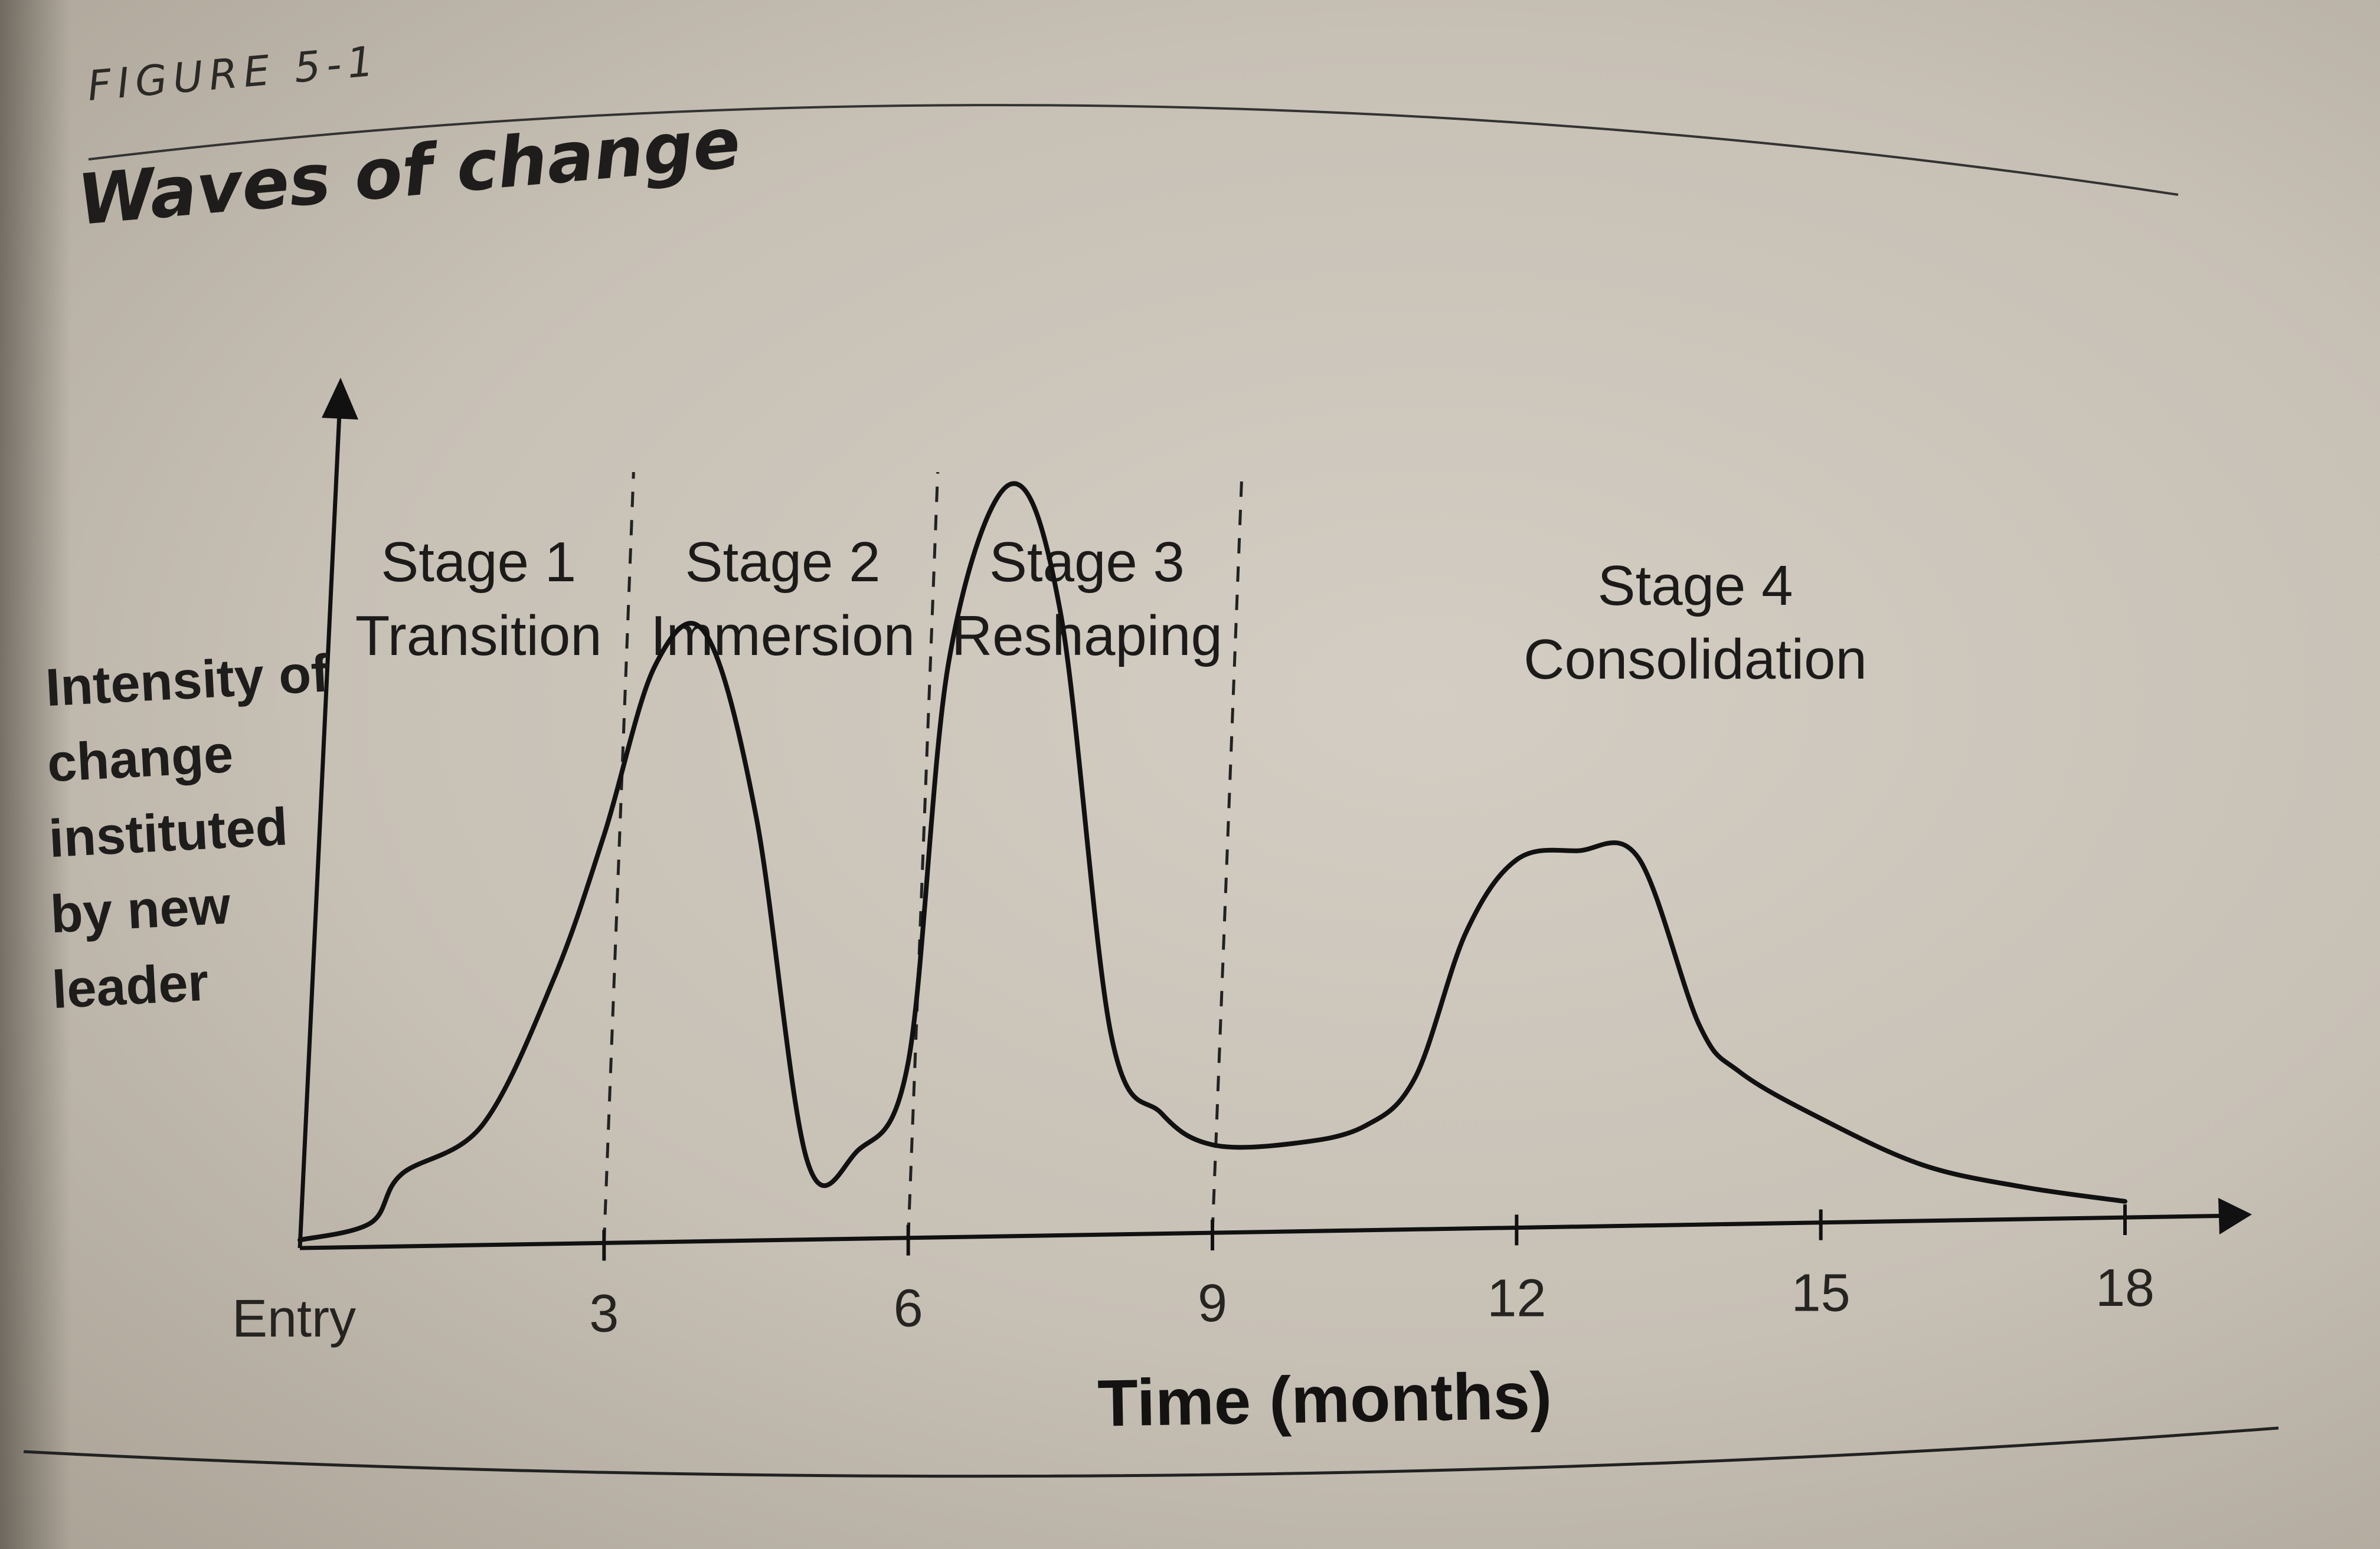  What do you see at coordinates (1212, 1303) in the screenshot?
I see `x-tick-label: 9` at bounding box center [1212, 1303].